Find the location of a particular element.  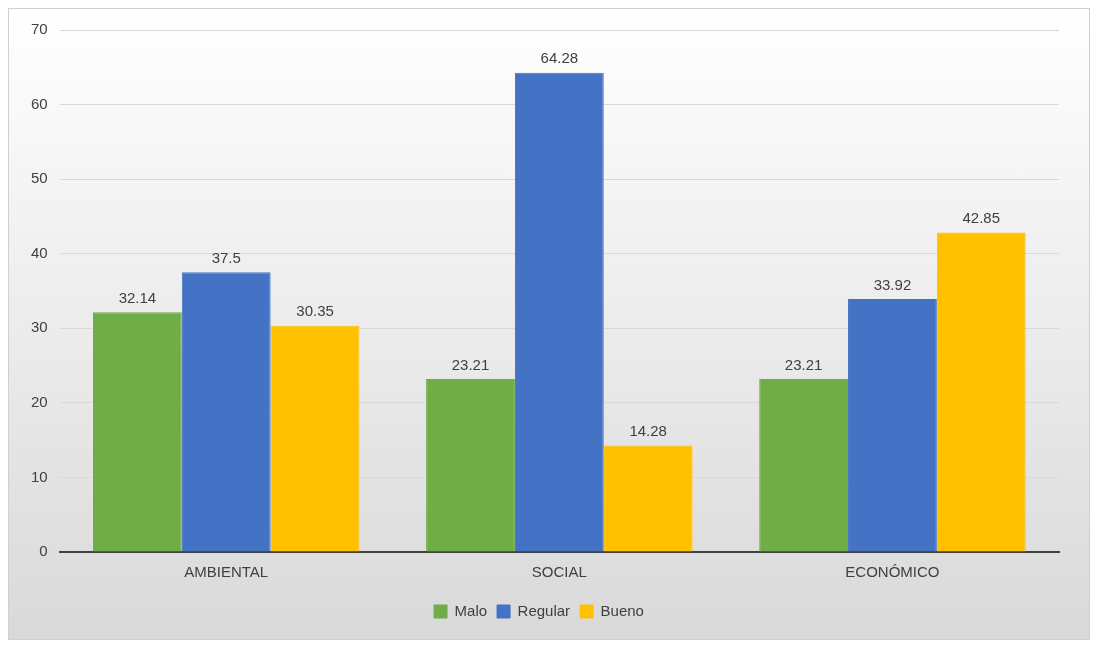

y-tick-label: 40 is located at coordinates (39, 252).